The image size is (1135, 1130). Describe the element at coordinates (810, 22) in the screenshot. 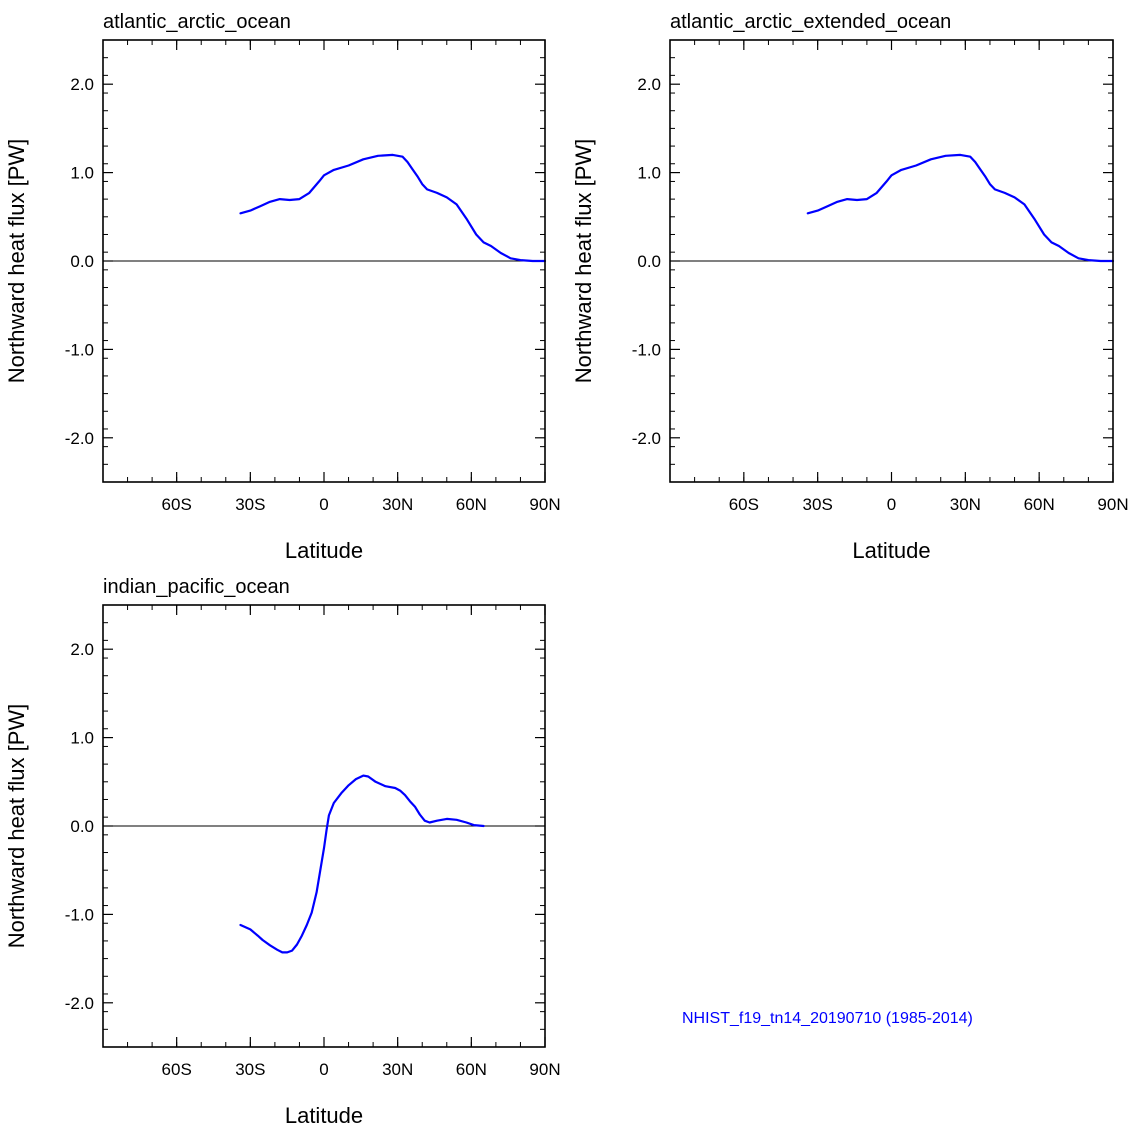

I see `chart-title: atlantic_arctic_extended_ocean` at that location.